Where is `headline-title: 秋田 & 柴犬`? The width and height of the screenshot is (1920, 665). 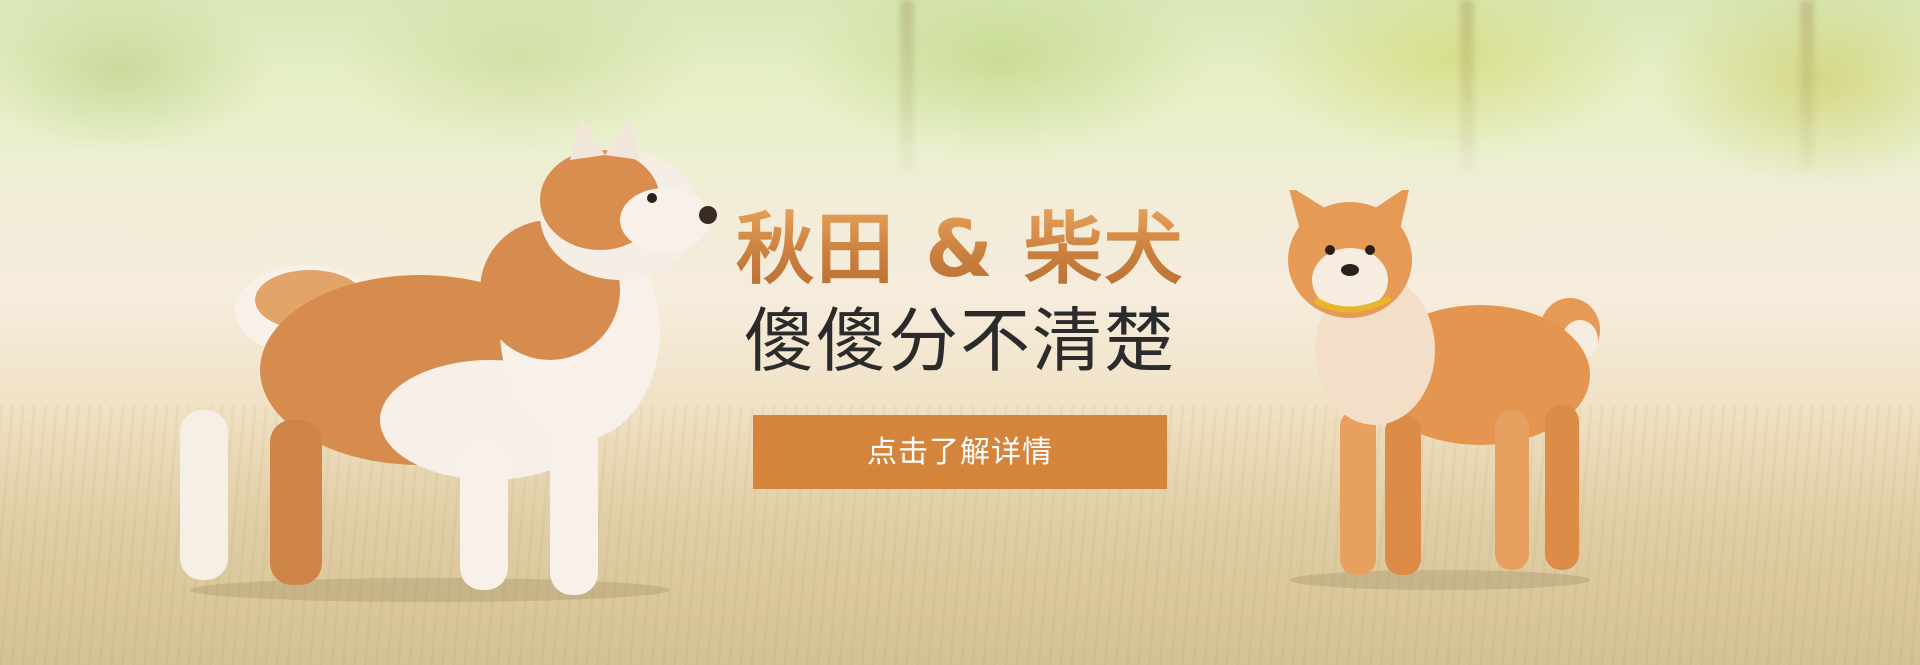 headline-title: 秋田 & 柴犬 is located at coordinates (960, 250).